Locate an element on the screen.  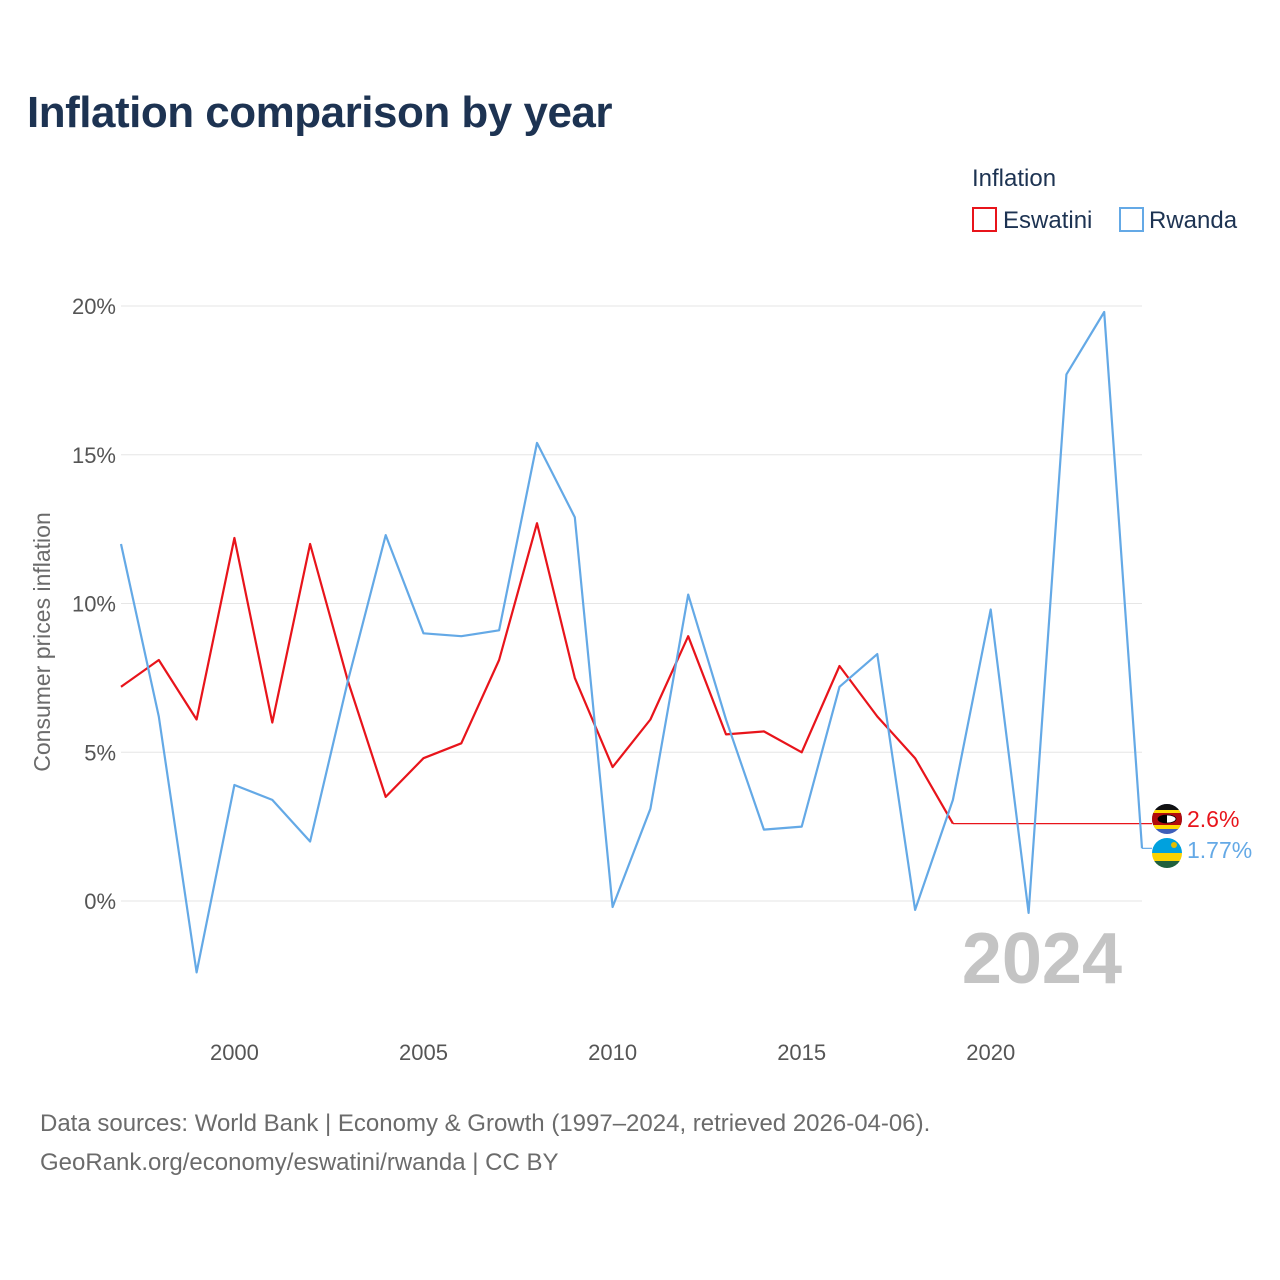
eswatini-flag-icon is located at coordinates (1167, 819).